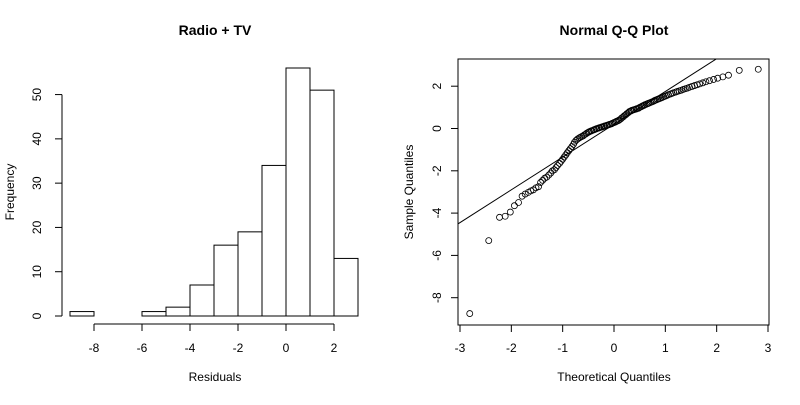  Describe the element at coordinates (437, 128) in the screenshot. I see `qq-y-tick-label: 0` at that location.